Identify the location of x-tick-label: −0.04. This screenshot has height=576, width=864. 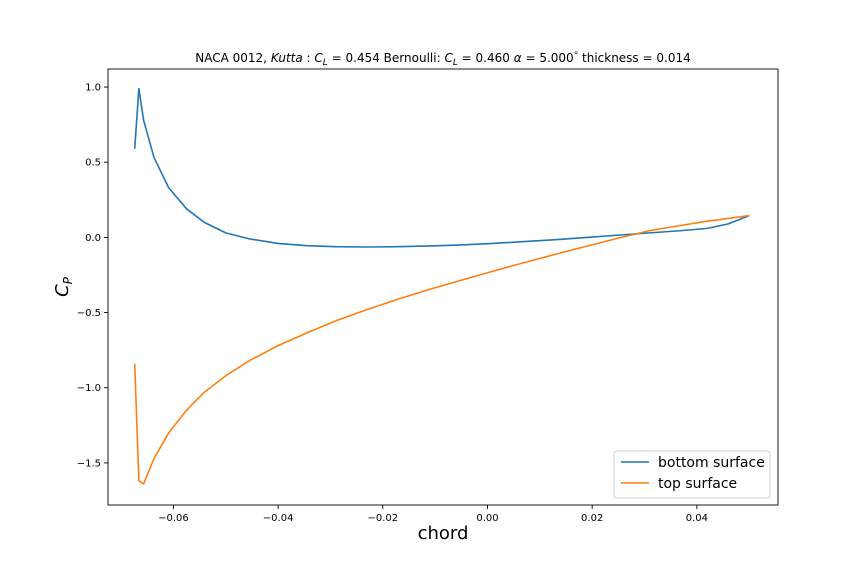
(278, 518).